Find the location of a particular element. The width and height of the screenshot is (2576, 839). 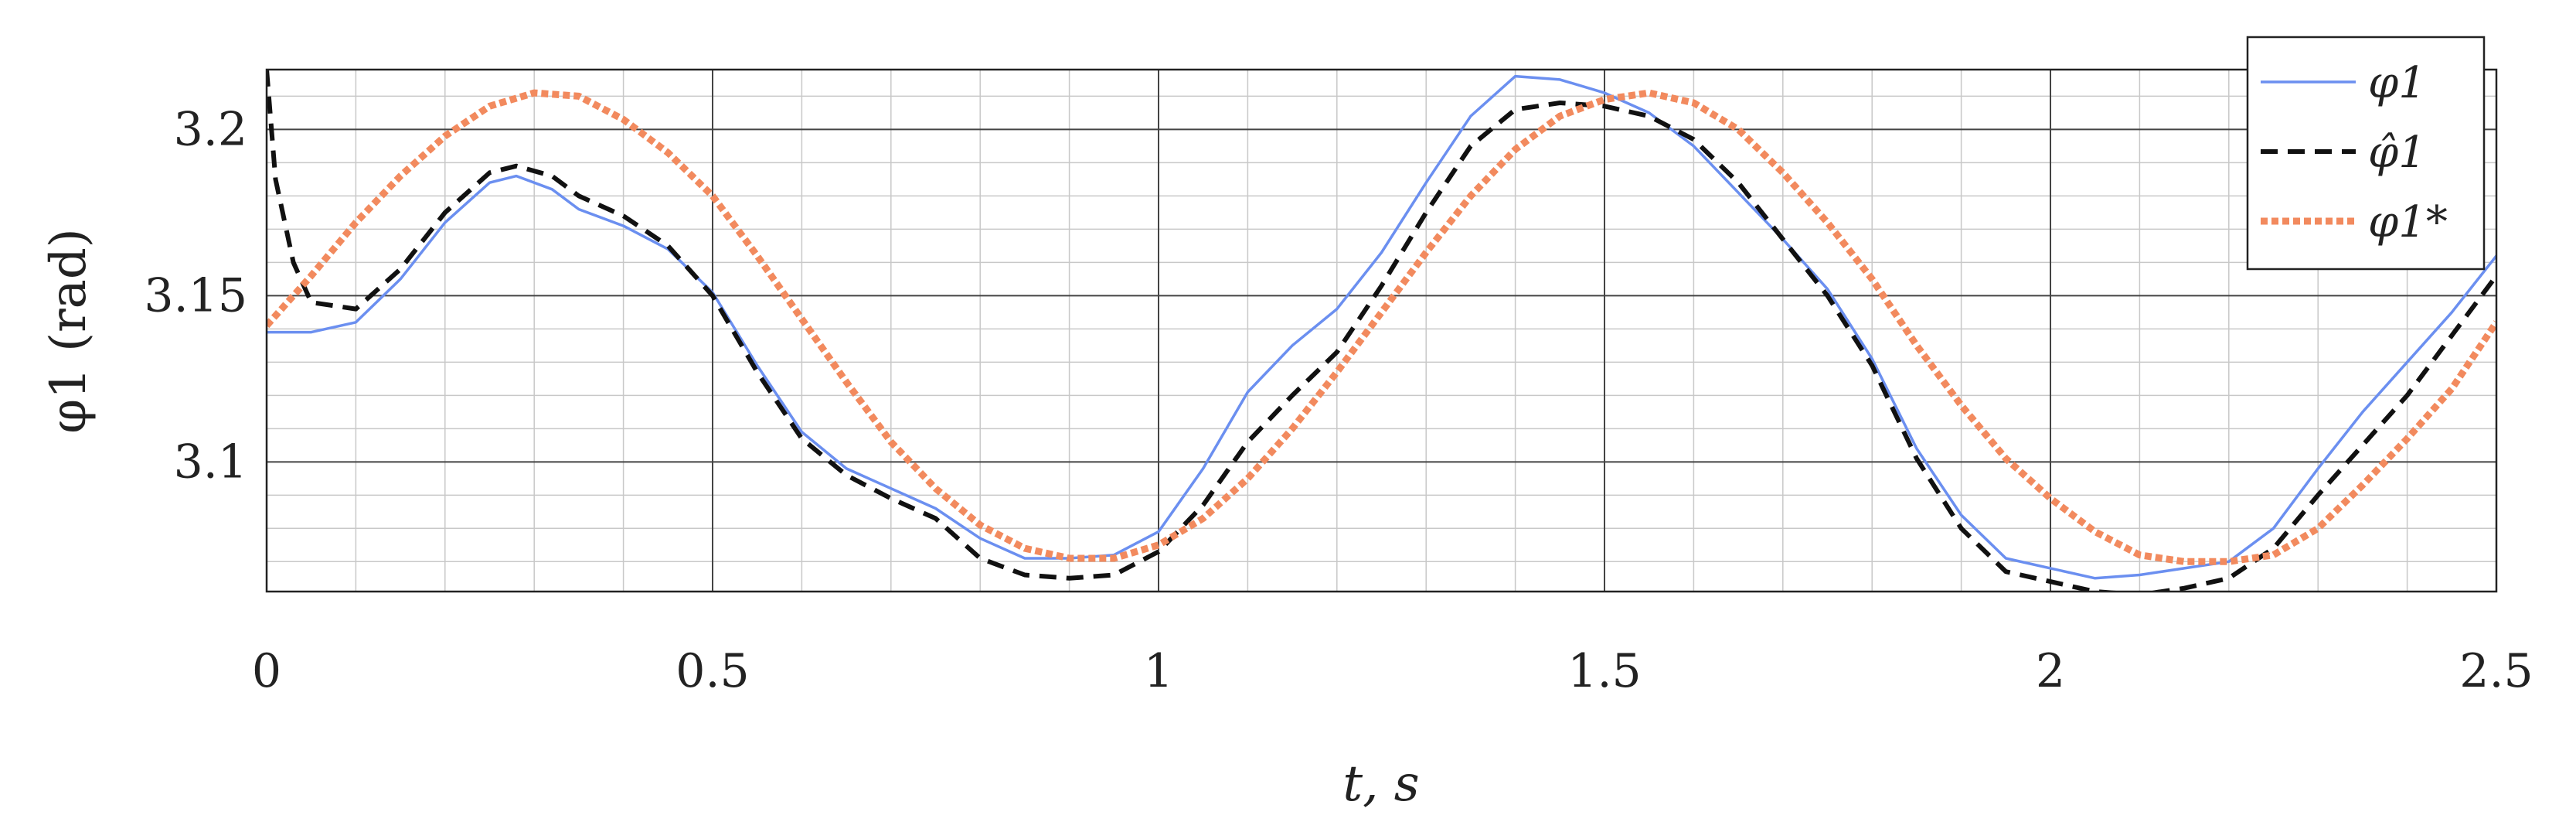

y-tick-label: 3.15 is located at coordinates (195, 295).